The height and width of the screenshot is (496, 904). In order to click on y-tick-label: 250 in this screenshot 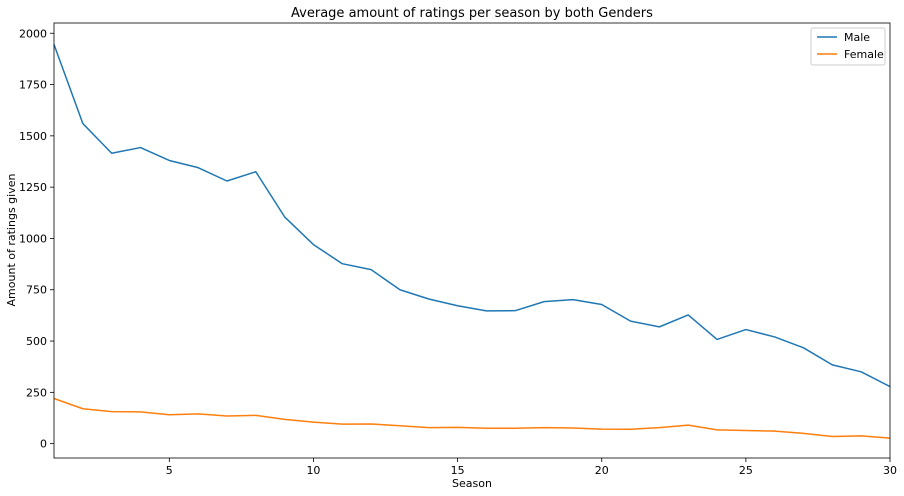, I will do `click(36, 392)`.